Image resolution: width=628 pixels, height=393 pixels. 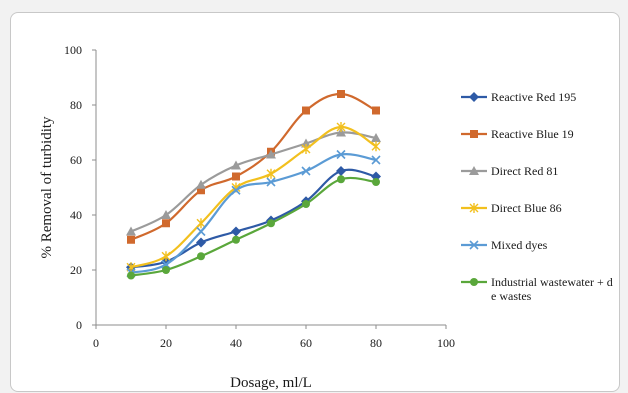 What do you see at coordinates (519, 245) in the screenshot?
I see `legend-label: Mixed dyes` at bounding box center [519, 245].